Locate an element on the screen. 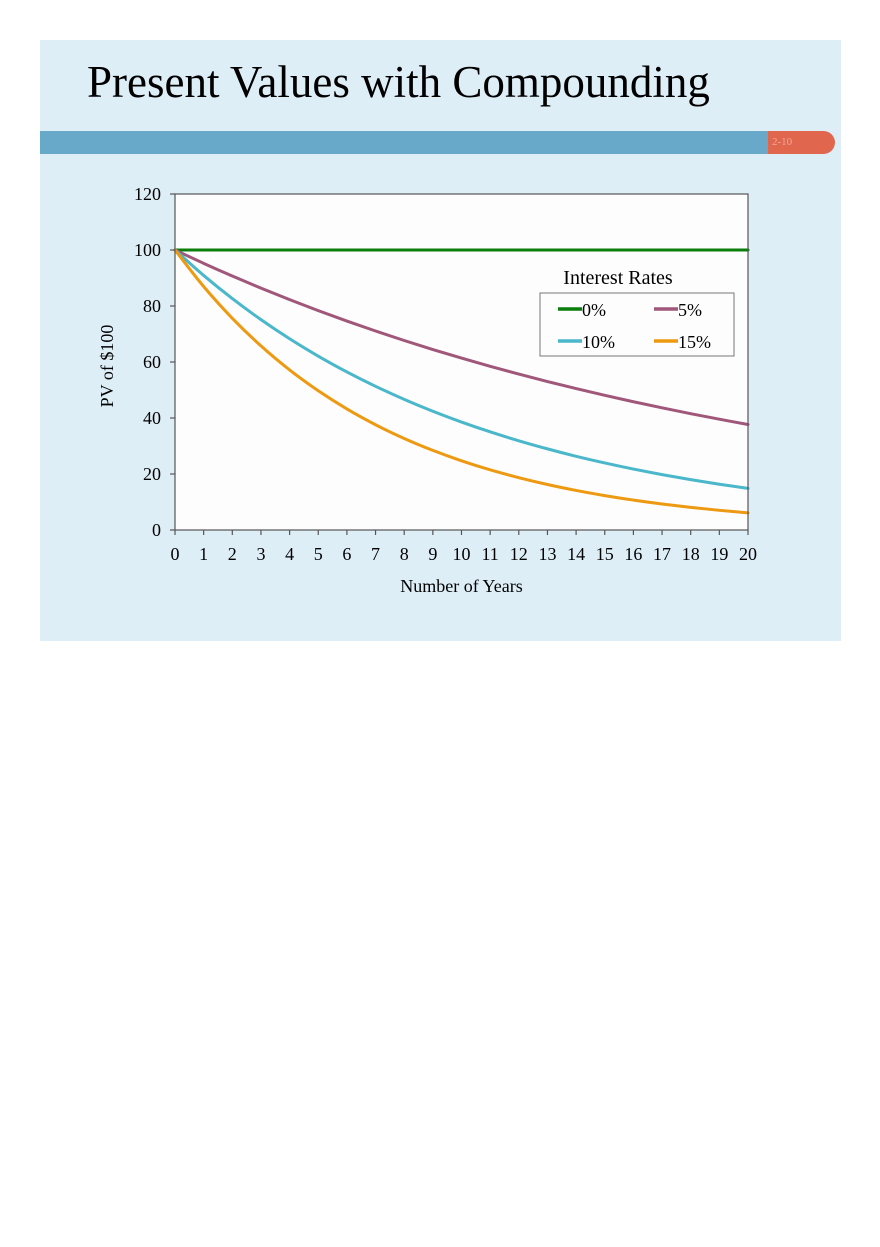  legend-label-2: 10% is located at coordinates (598, 342).